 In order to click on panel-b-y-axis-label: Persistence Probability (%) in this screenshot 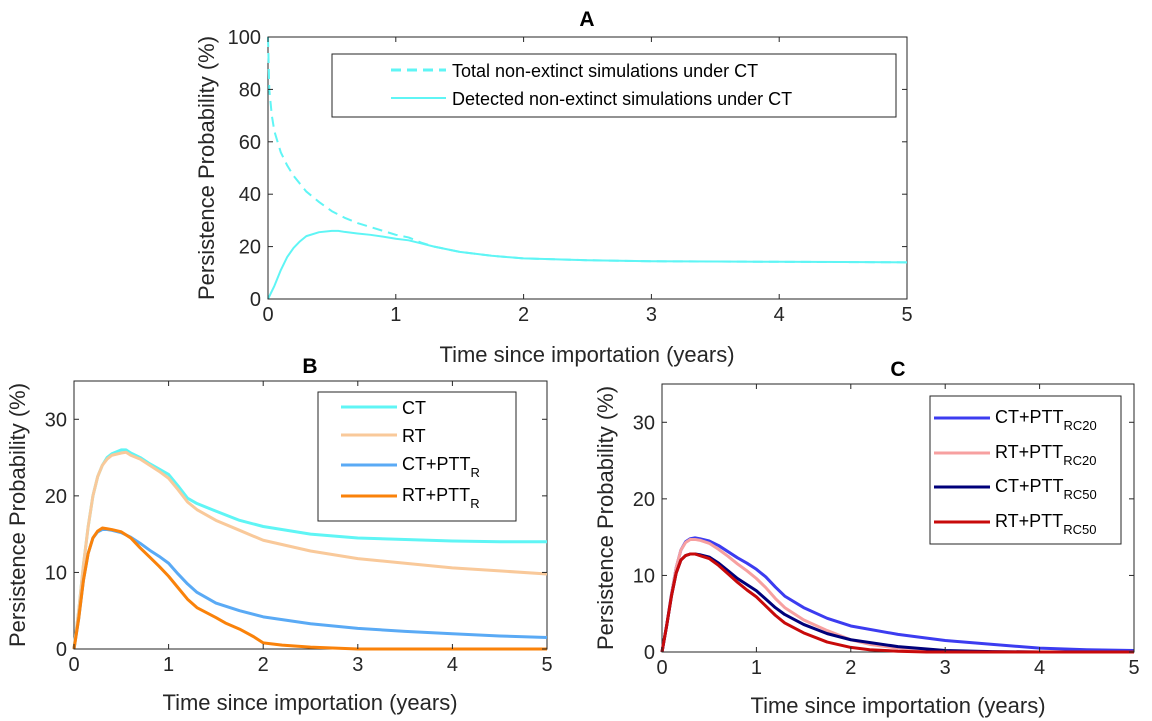, I will do `click(17, 515)`.